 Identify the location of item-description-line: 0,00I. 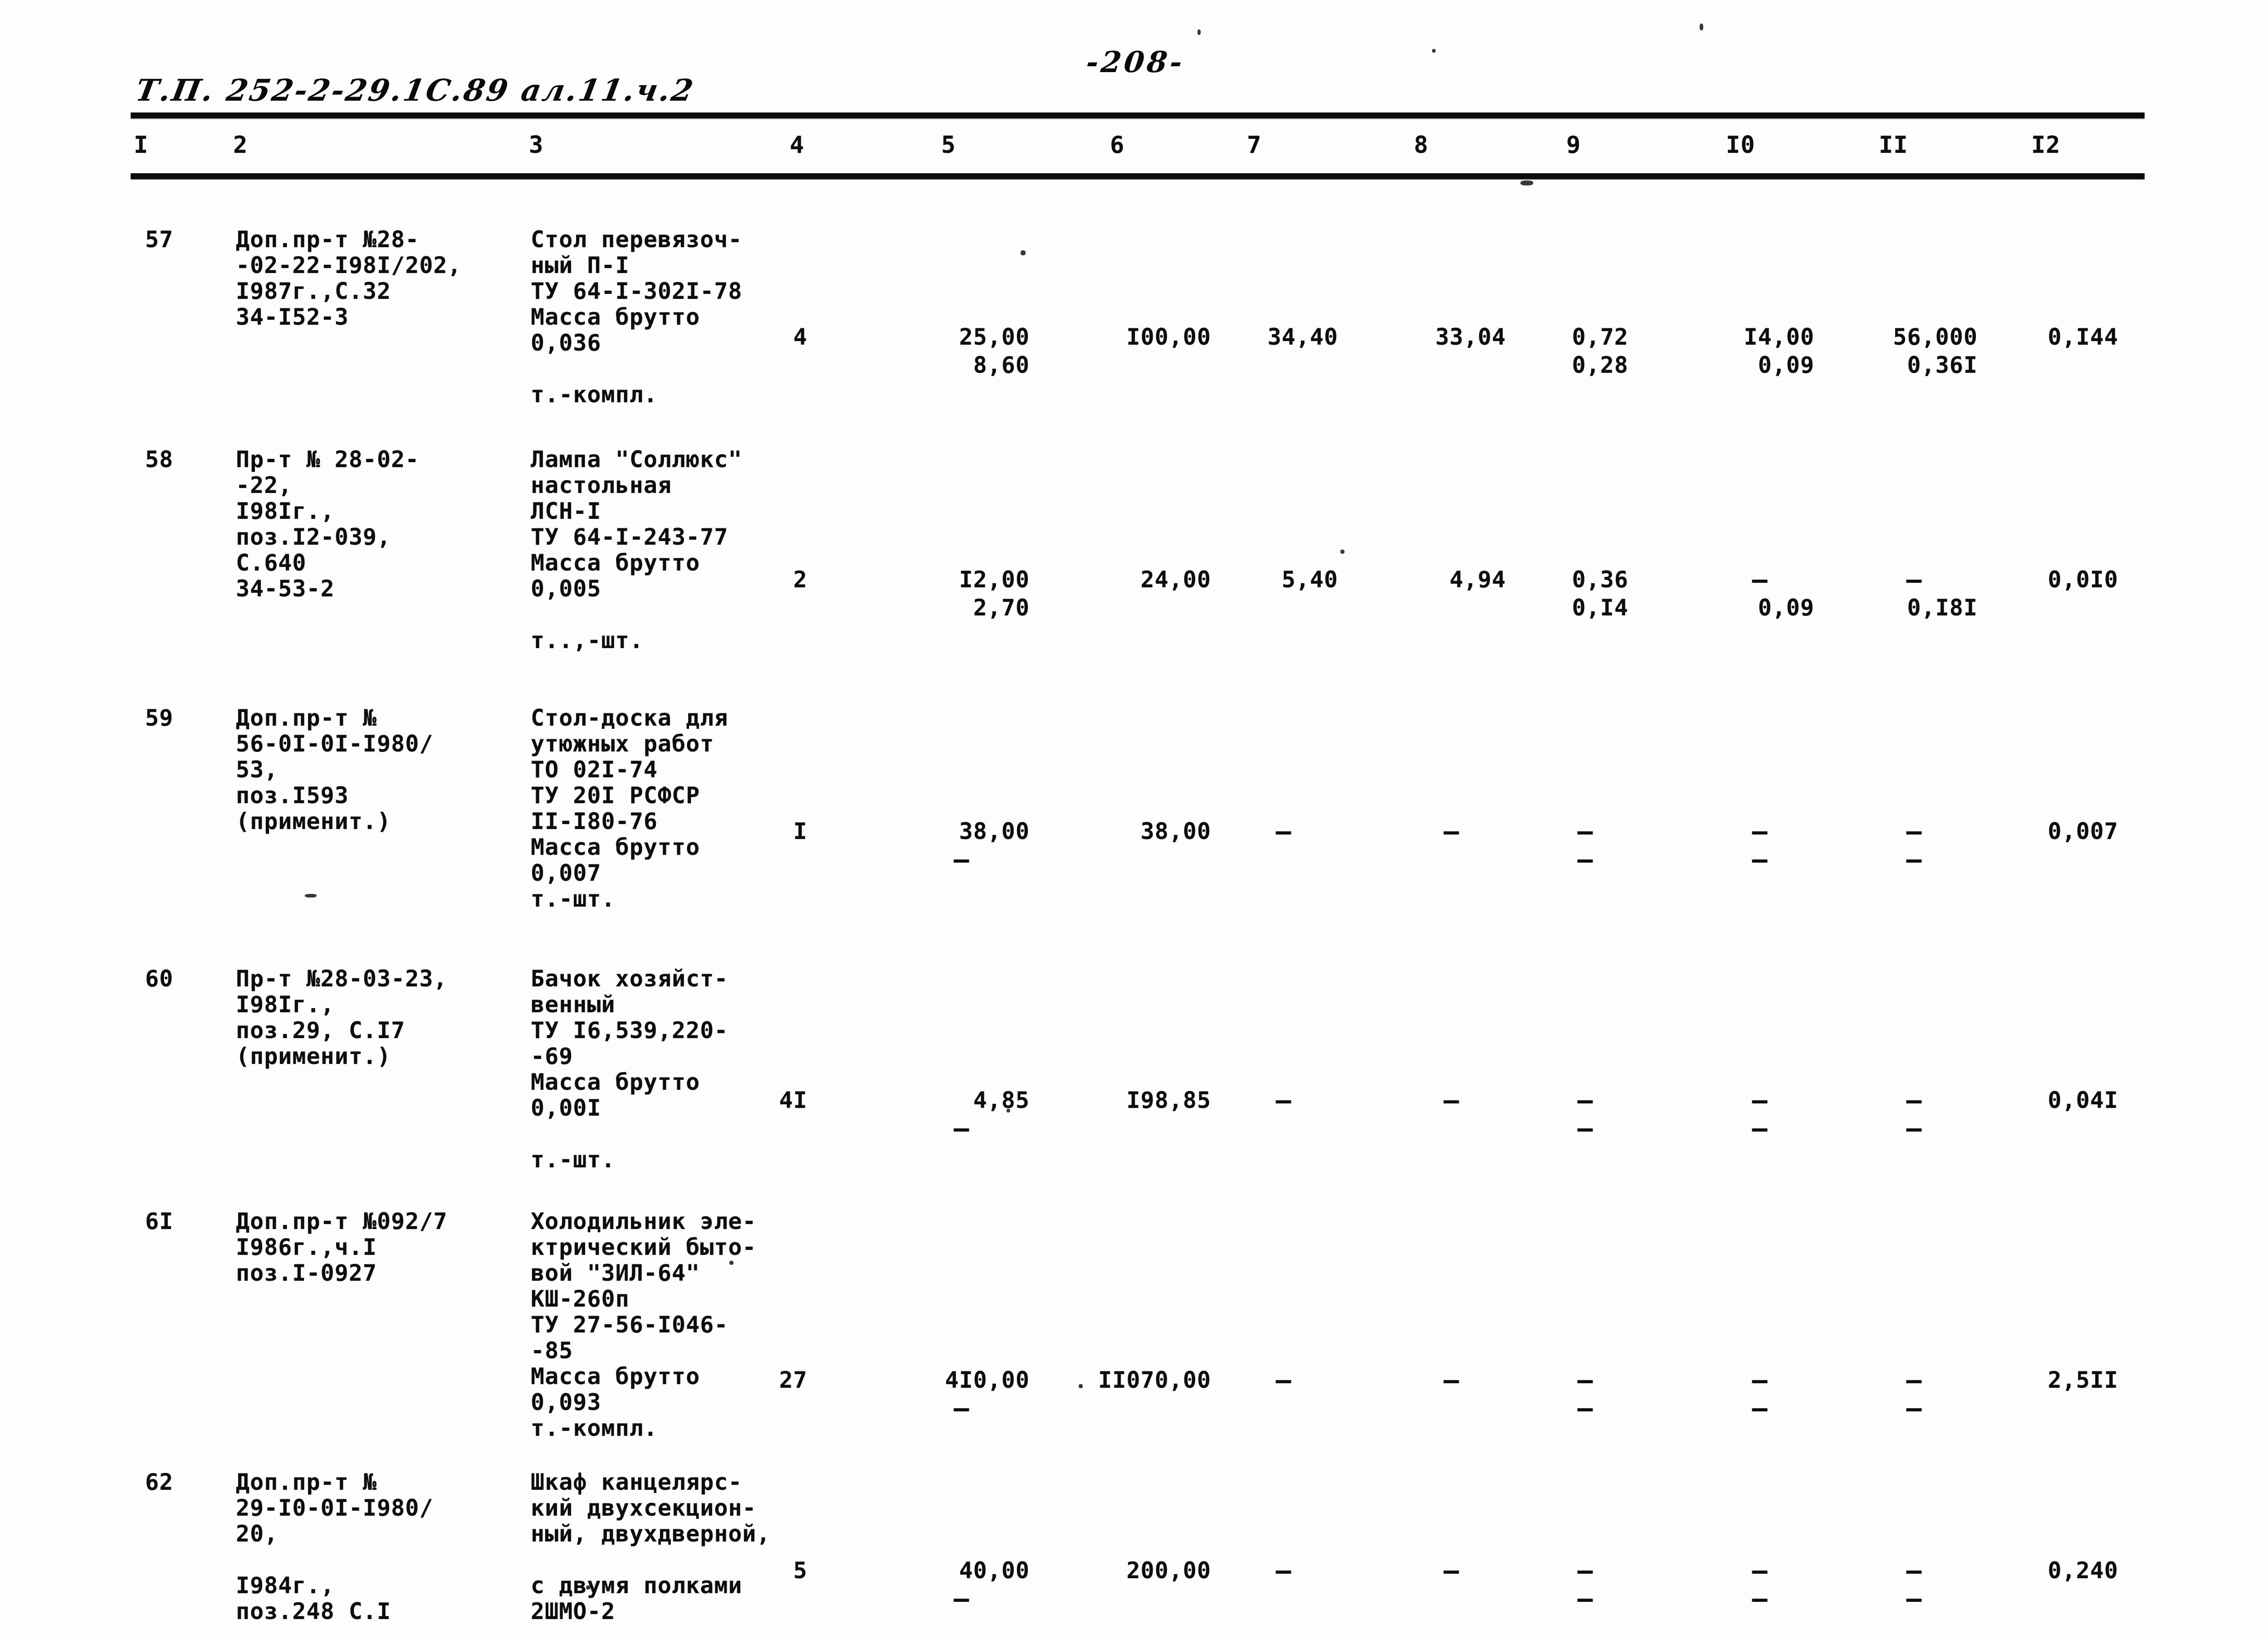
(566, 1108).